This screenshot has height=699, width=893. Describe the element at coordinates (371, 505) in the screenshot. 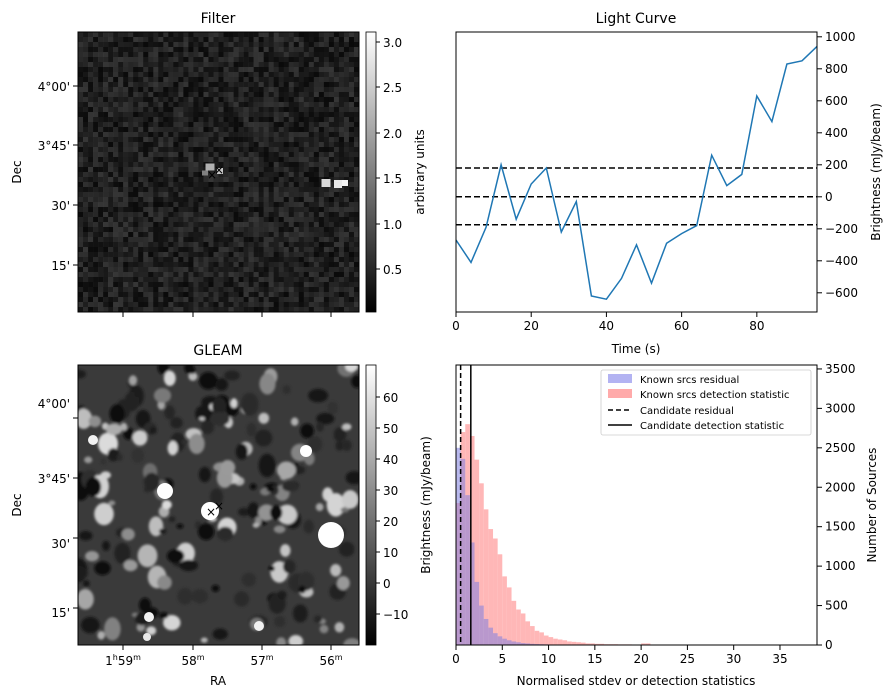

I see `gleam-colorbar` at that location.